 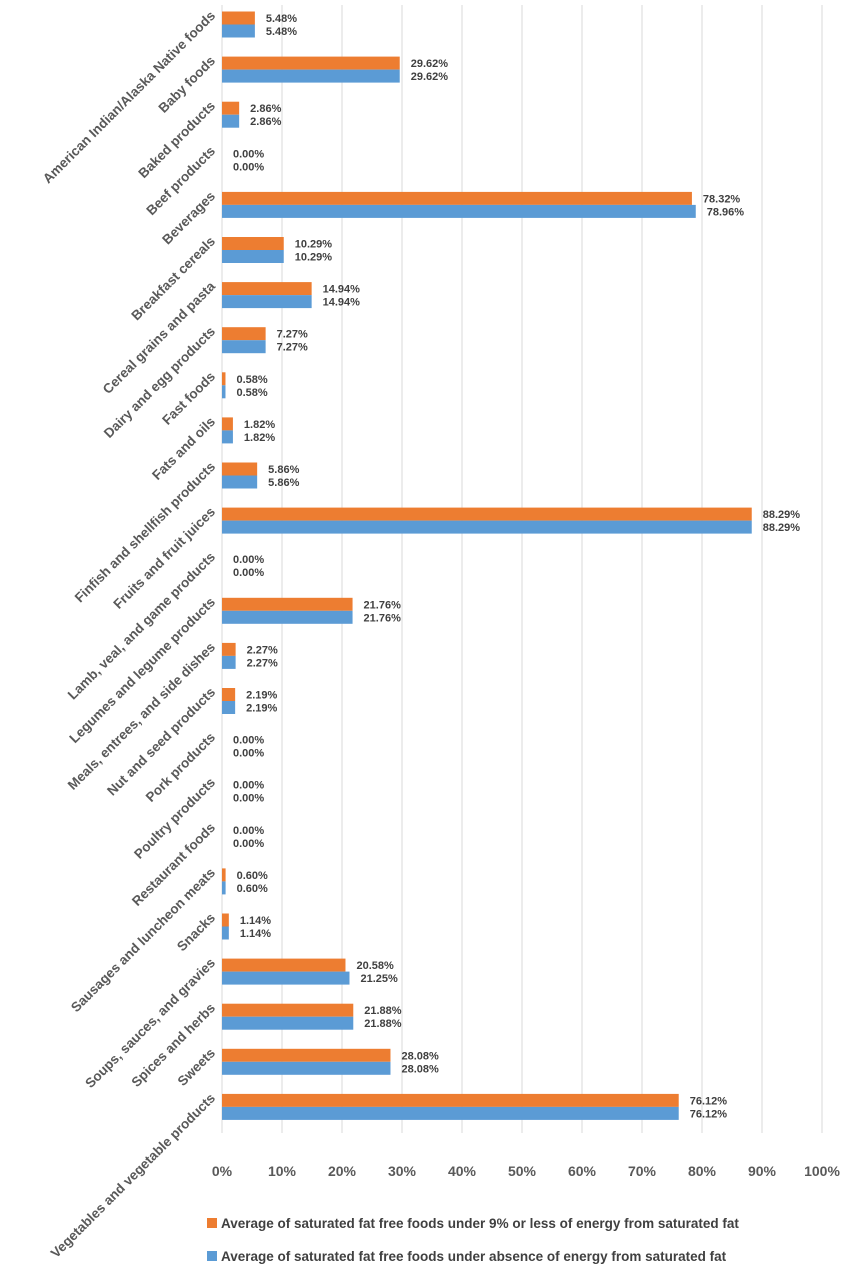 I want to click on x-tick-label: 50%, so click(x=522, y=1171).